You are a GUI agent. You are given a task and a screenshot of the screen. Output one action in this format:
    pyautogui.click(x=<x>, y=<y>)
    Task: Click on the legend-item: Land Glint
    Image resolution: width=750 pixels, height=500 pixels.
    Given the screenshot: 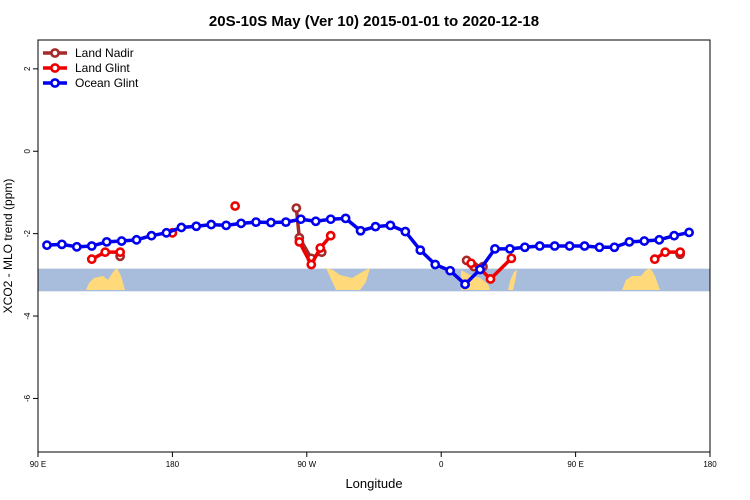 What is the action you would take?
    pyautogui.click(x=86, y=68)
    